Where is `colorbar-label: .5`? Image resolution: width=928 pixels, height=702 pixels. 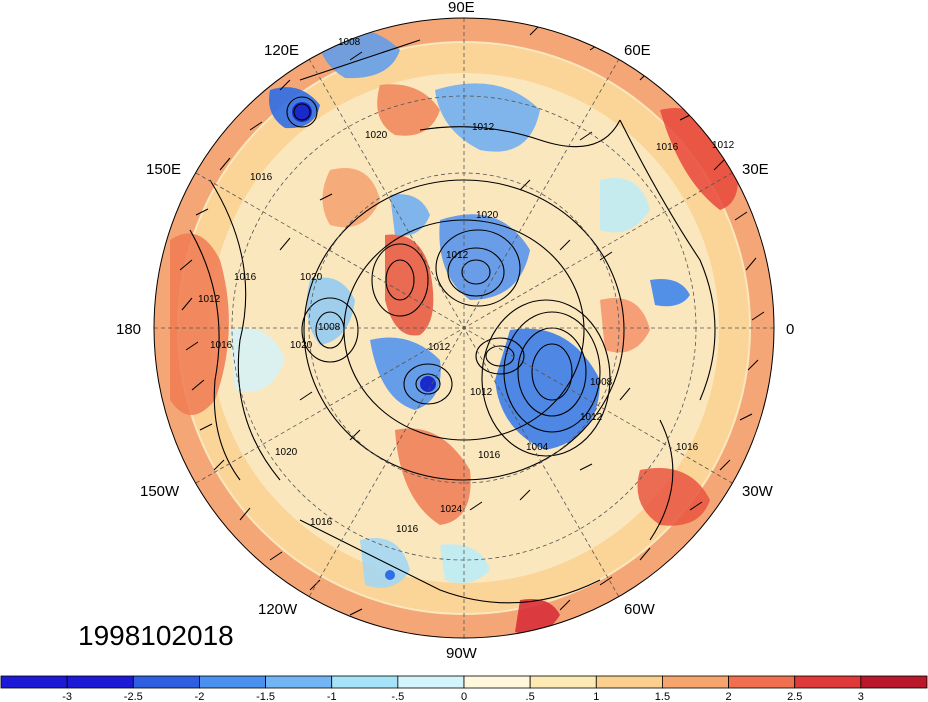
colorbar-label: .5 is located at coordinates (530, 696).